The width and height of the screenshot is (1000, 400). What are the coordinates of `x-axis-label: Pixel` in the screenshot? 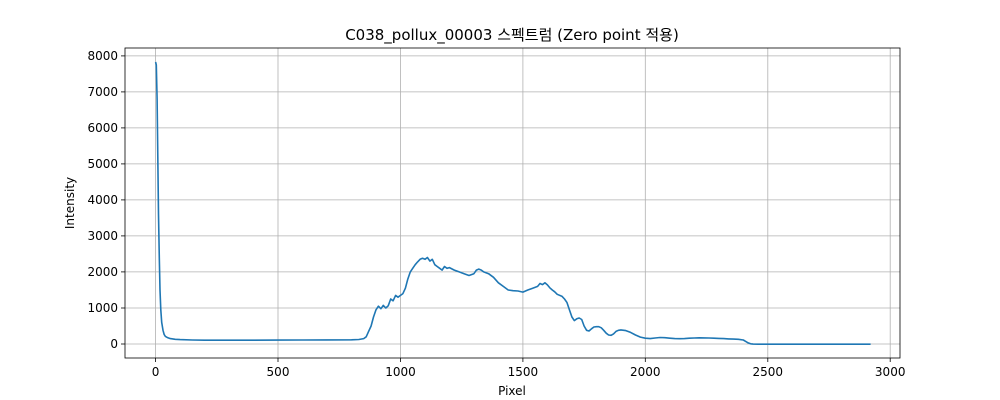 It's located at (512, 391).